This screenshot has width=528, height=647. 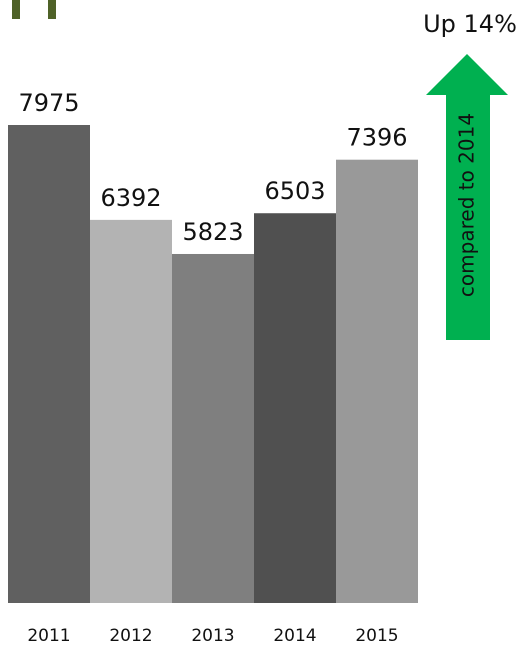 I want to click on category-label-2012: 2012, so click(x=130, y=636).